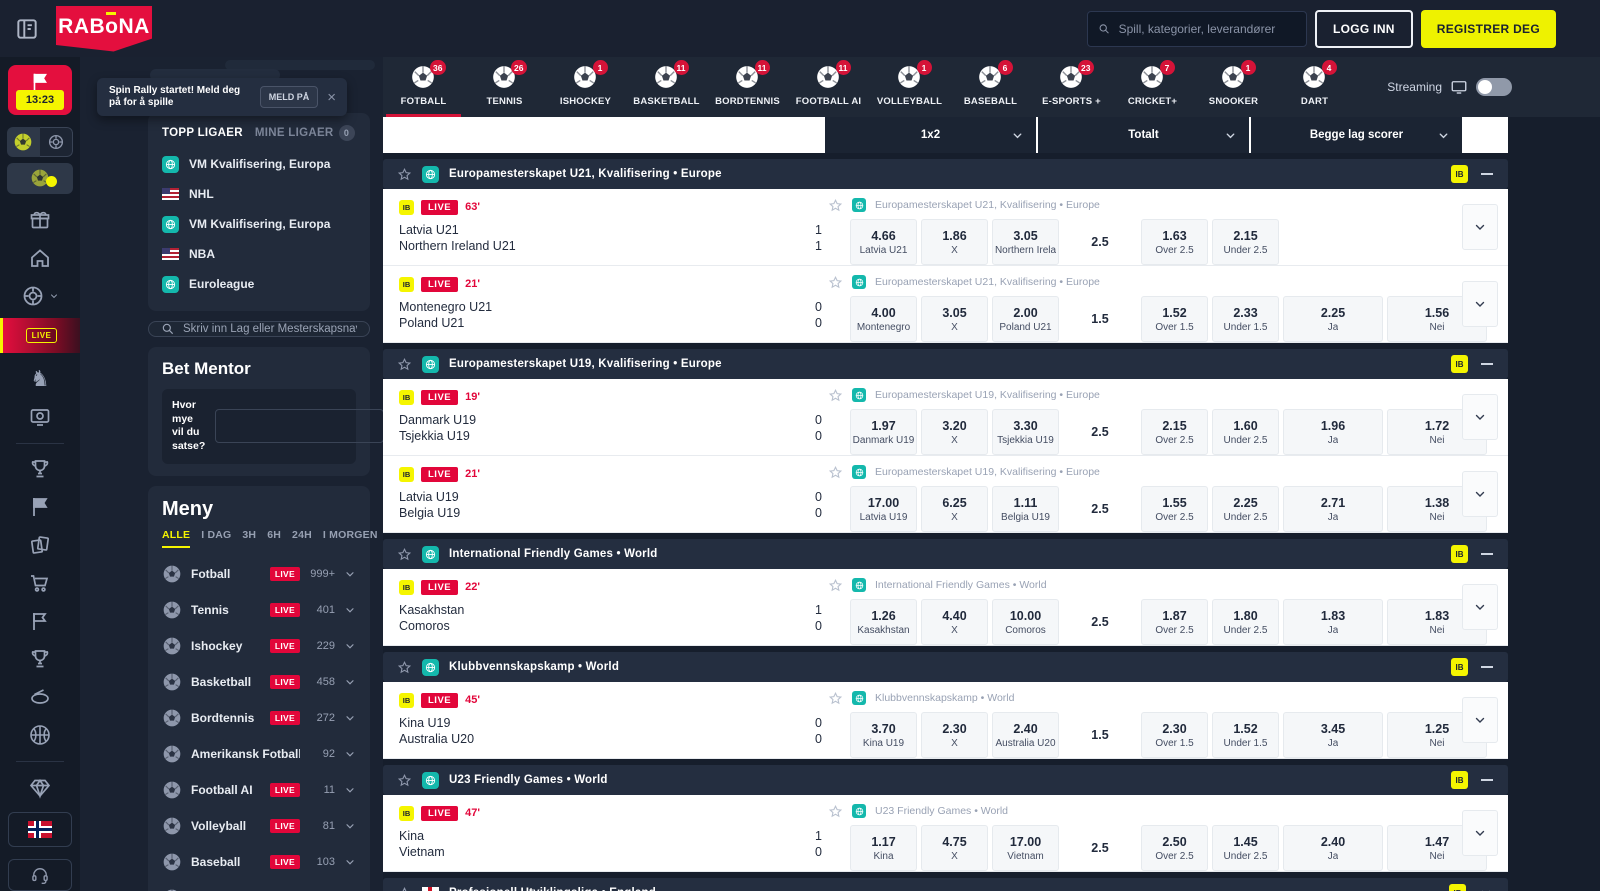  Describe the element at coordinates (40, 258) in the screenshot. I see `home-button` at that location.